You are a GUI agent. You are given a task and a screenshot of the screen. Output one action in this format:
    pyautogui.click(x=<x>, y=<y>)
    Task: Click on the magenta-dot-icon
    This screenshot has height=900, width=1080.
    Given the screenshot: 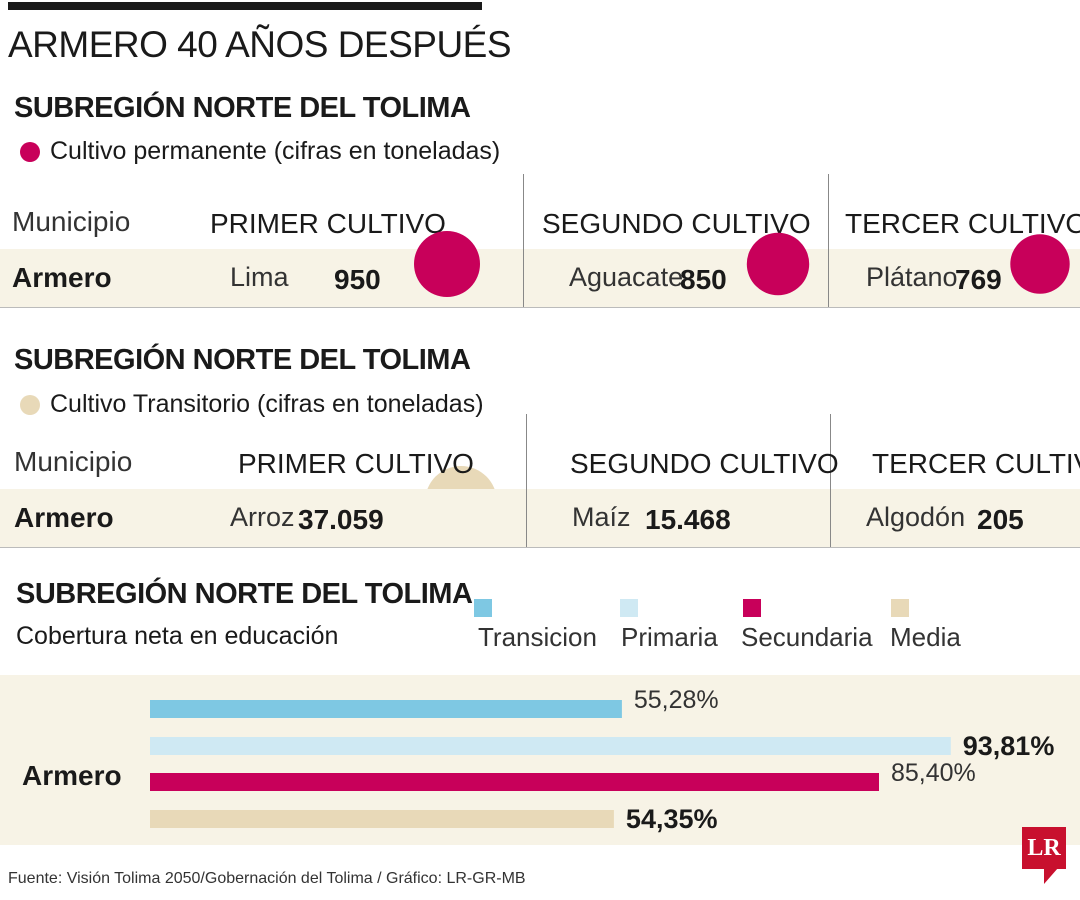 What is the action you would take?
    pyautogui.click(x=30, y=151)
    